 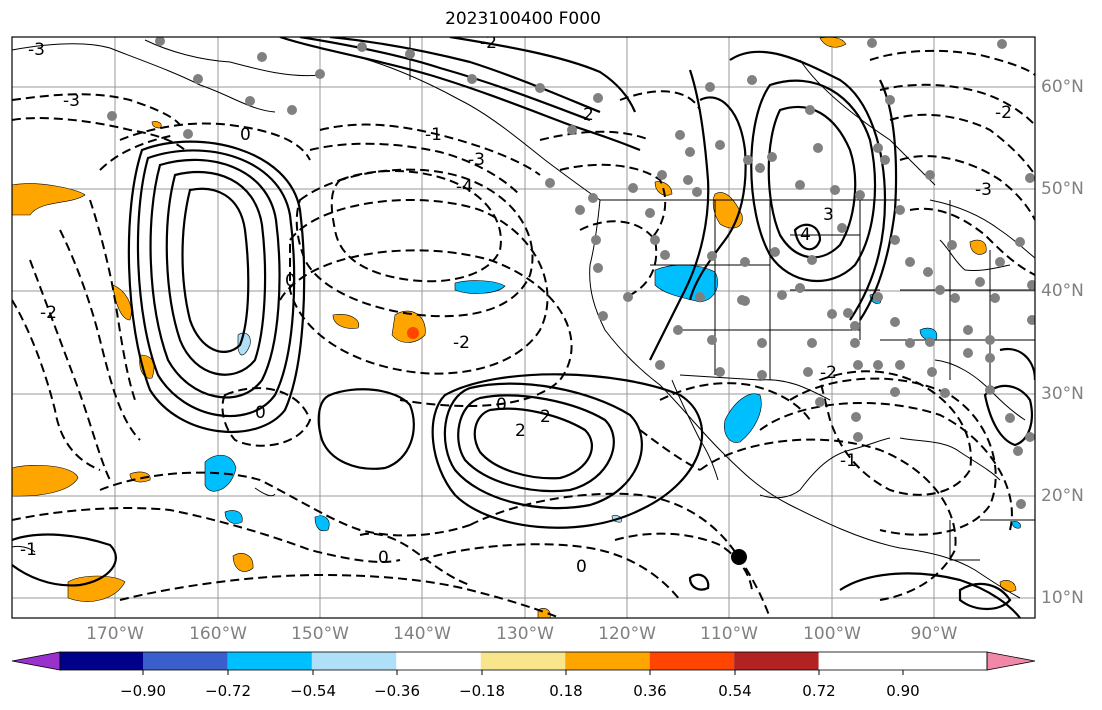 What do you see at coordinates (464, 187) in the screenshot?
I see `contour-label: -4` at bounding box center [464, 187].